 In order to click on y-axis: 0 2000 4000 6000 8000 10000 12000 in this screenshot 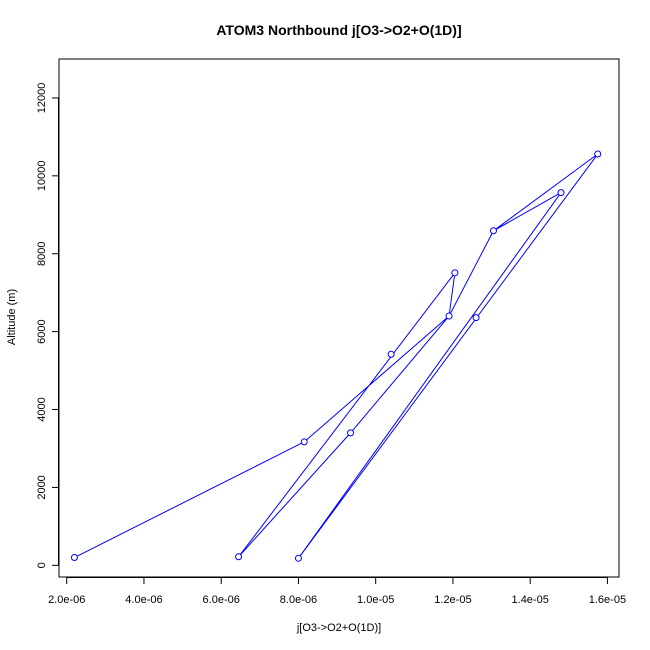, I will do `click(47, 325)`.